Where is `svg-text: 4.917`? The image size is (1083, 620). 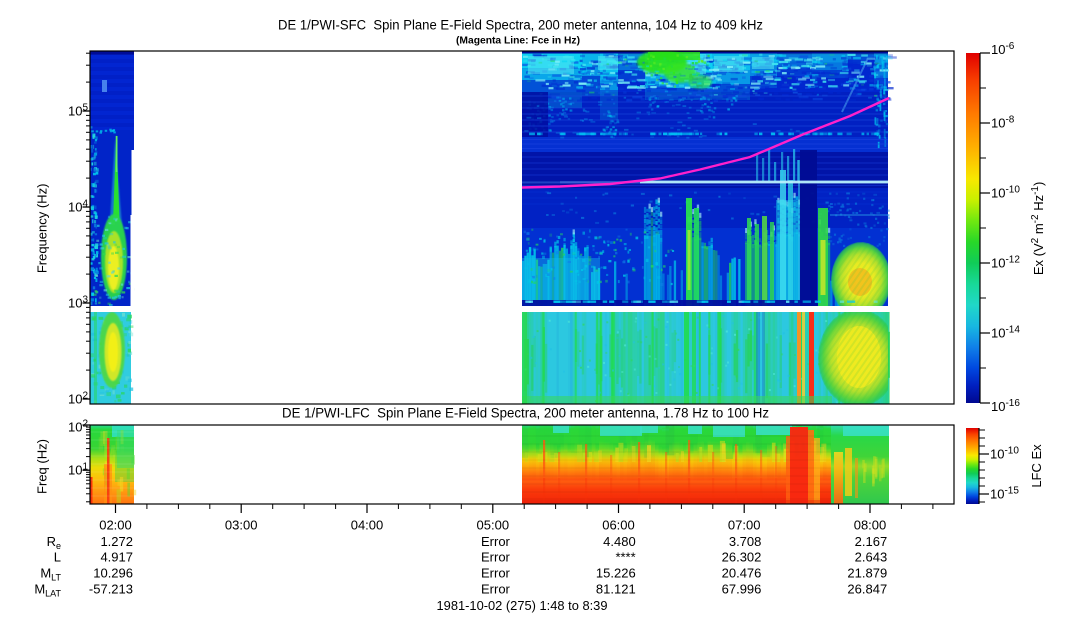
svg-text: 4.917 is located at coordinates (116, 556).